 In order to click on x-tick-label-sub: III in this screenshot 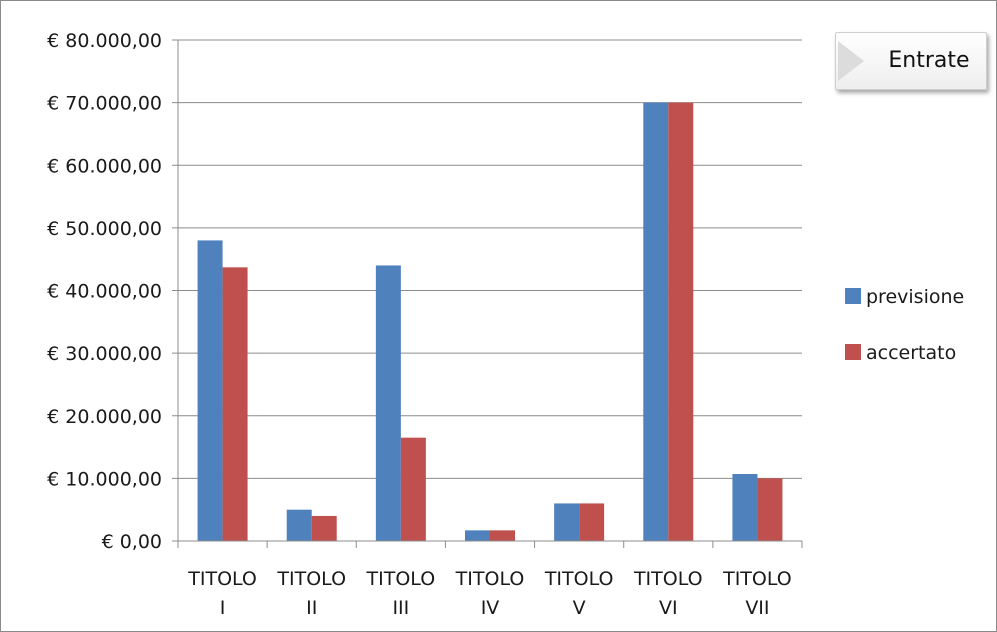, I will do `click(400, 608)`.